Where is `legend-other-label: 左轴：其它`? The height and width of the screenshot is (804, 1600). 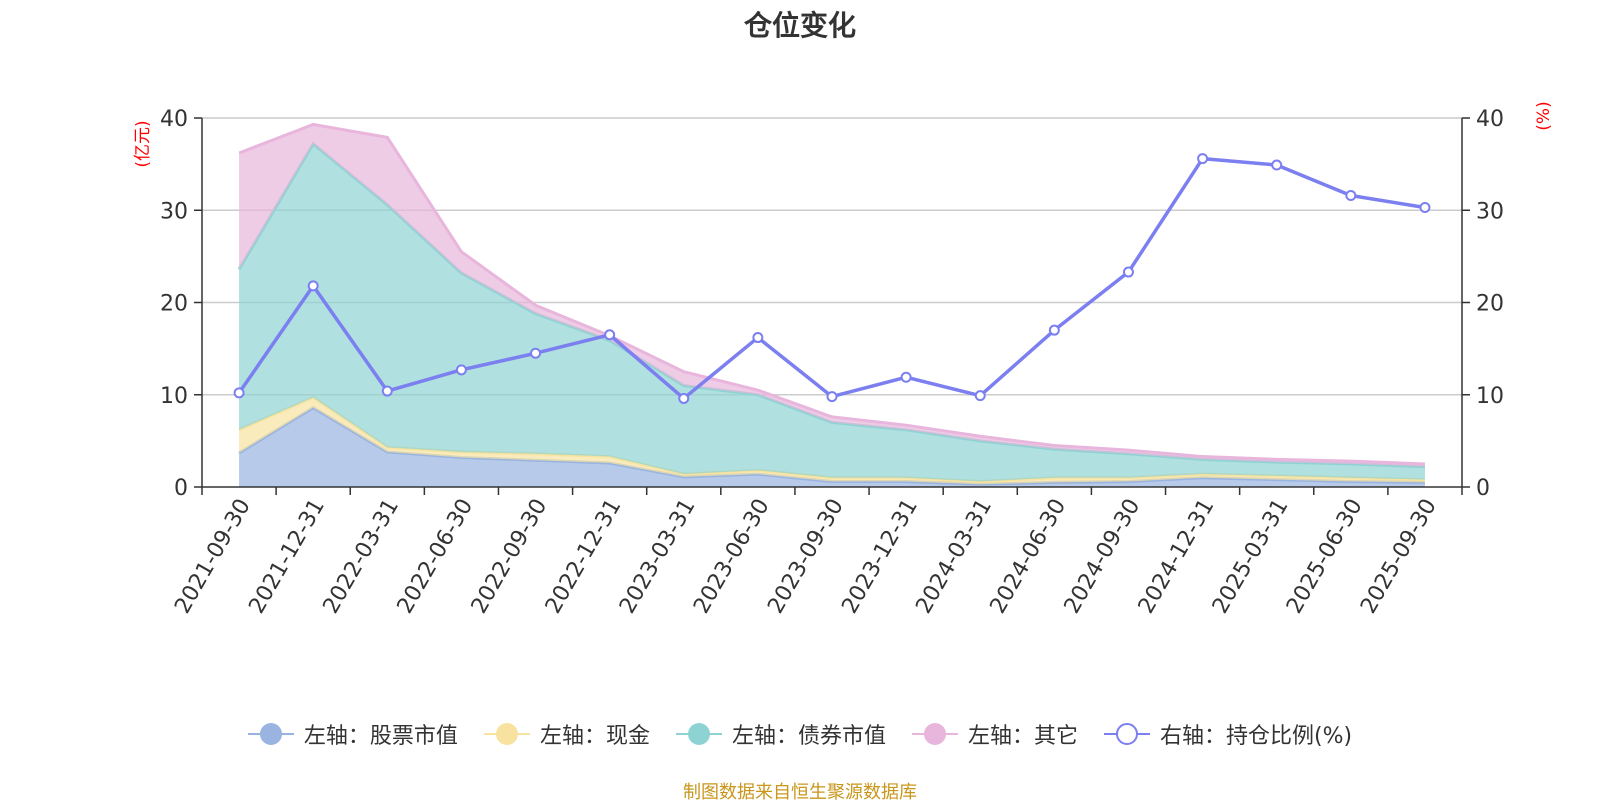
legend-other-label: 左轴：其它 is located at coordinates (1022, 736).